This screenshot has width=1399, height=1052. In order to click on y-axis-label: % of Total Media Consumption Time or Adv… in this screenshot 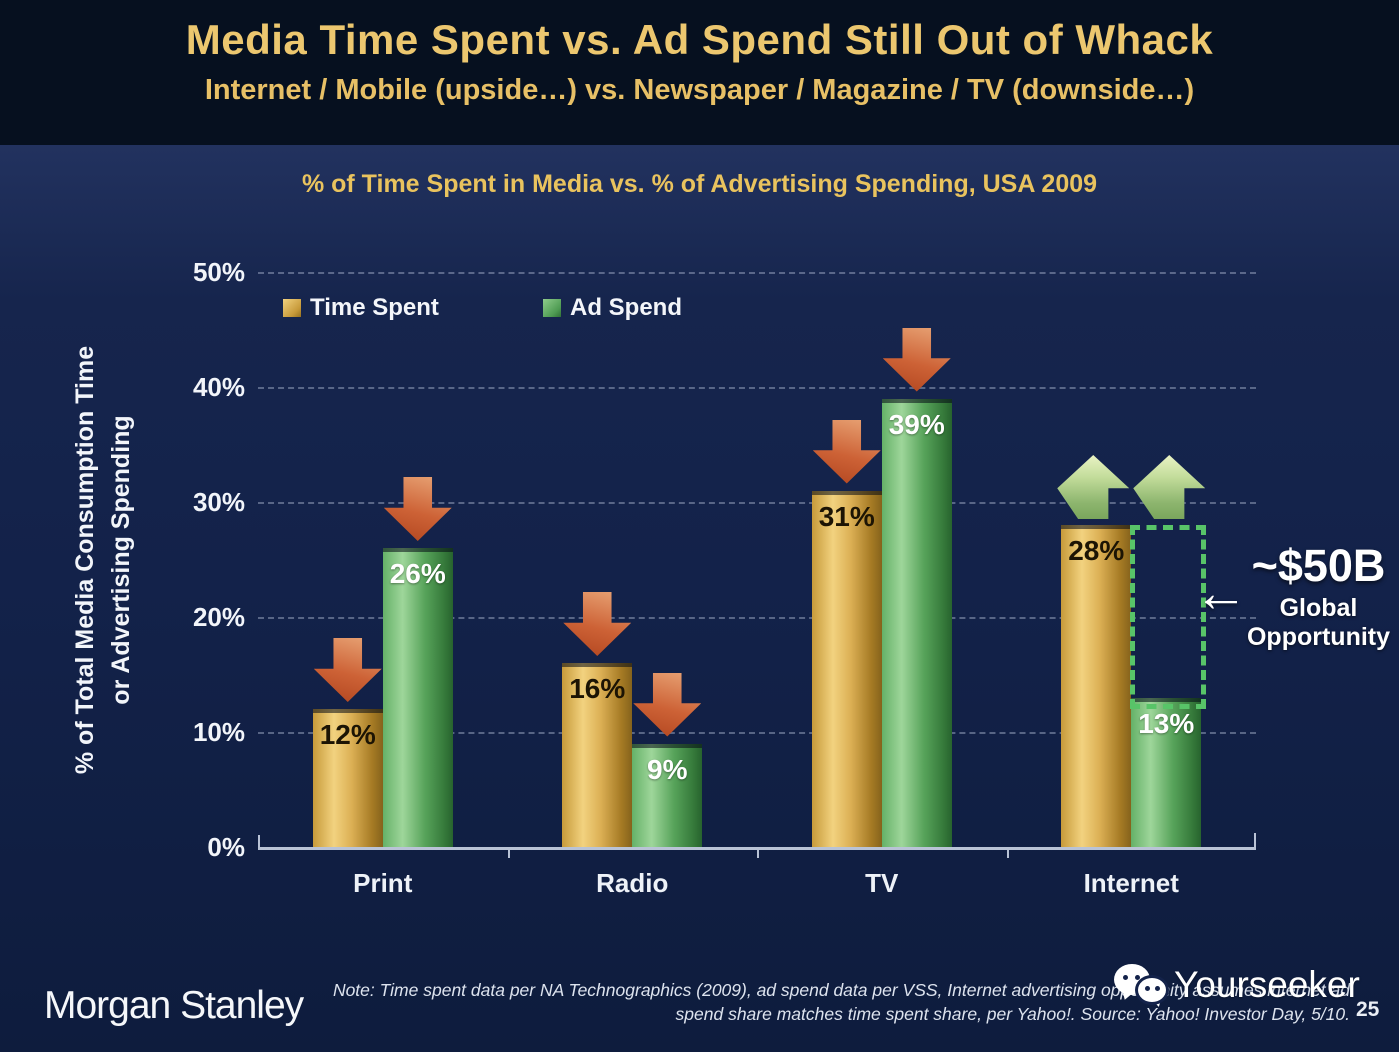, I will do `click(107, 560)`.